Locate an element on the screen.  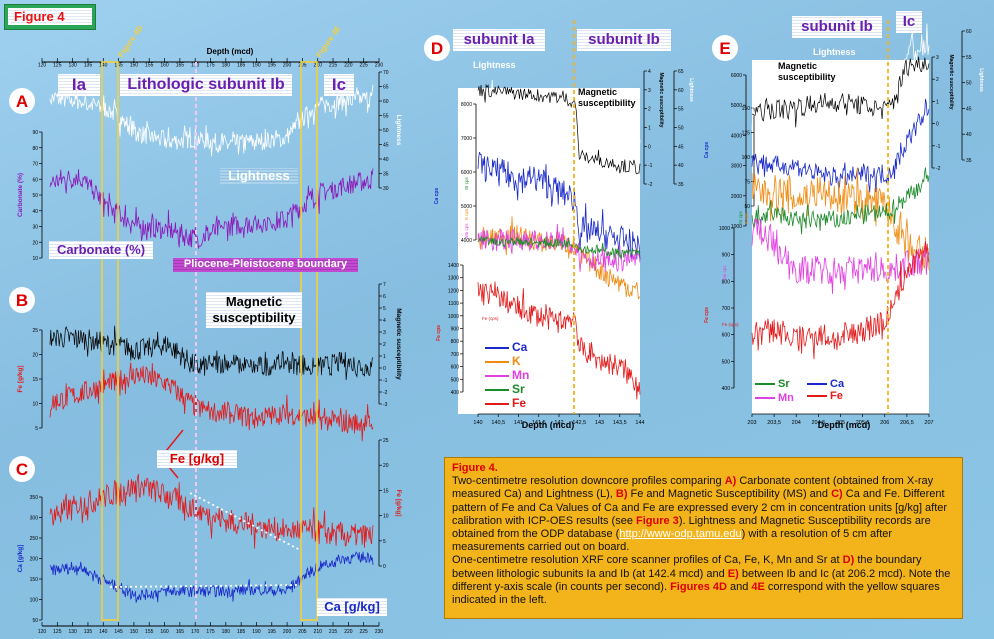
panel-b-ms-axis-tick-label: 0 is located at coordinates (384, 369).